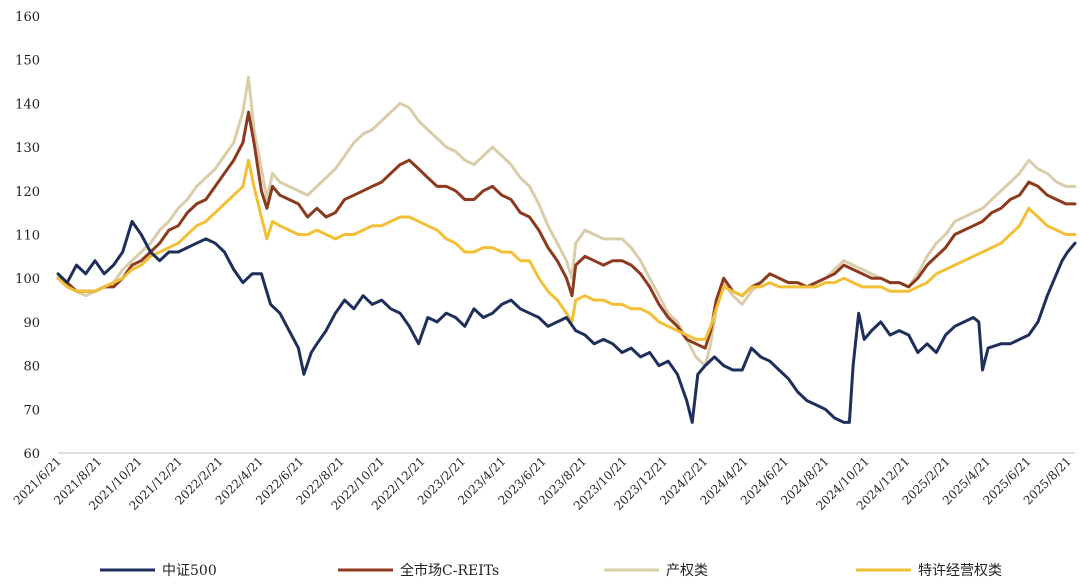  Describe the element at coordinates (27, 192) in the screenshot. I see `y-tick-label: 120` at that location.